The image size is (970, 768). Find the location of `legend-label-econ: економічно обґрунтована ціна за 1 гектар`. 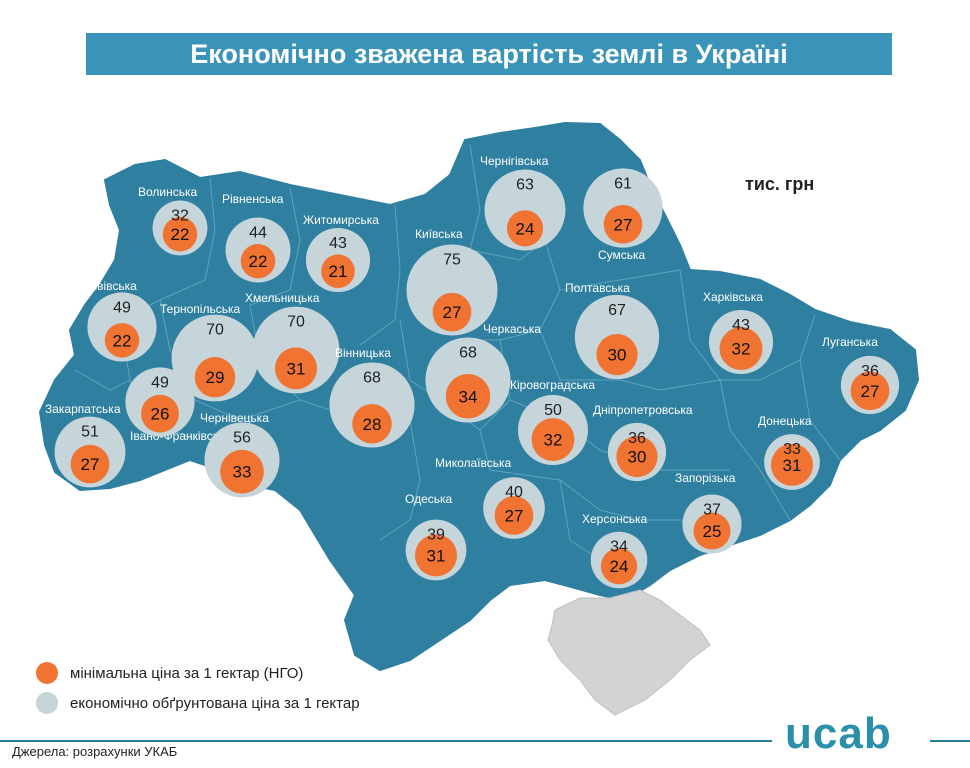

legend-label-econ: економічно обґрунтована ціна за 1 гектар is located at coordinates (215, 703).